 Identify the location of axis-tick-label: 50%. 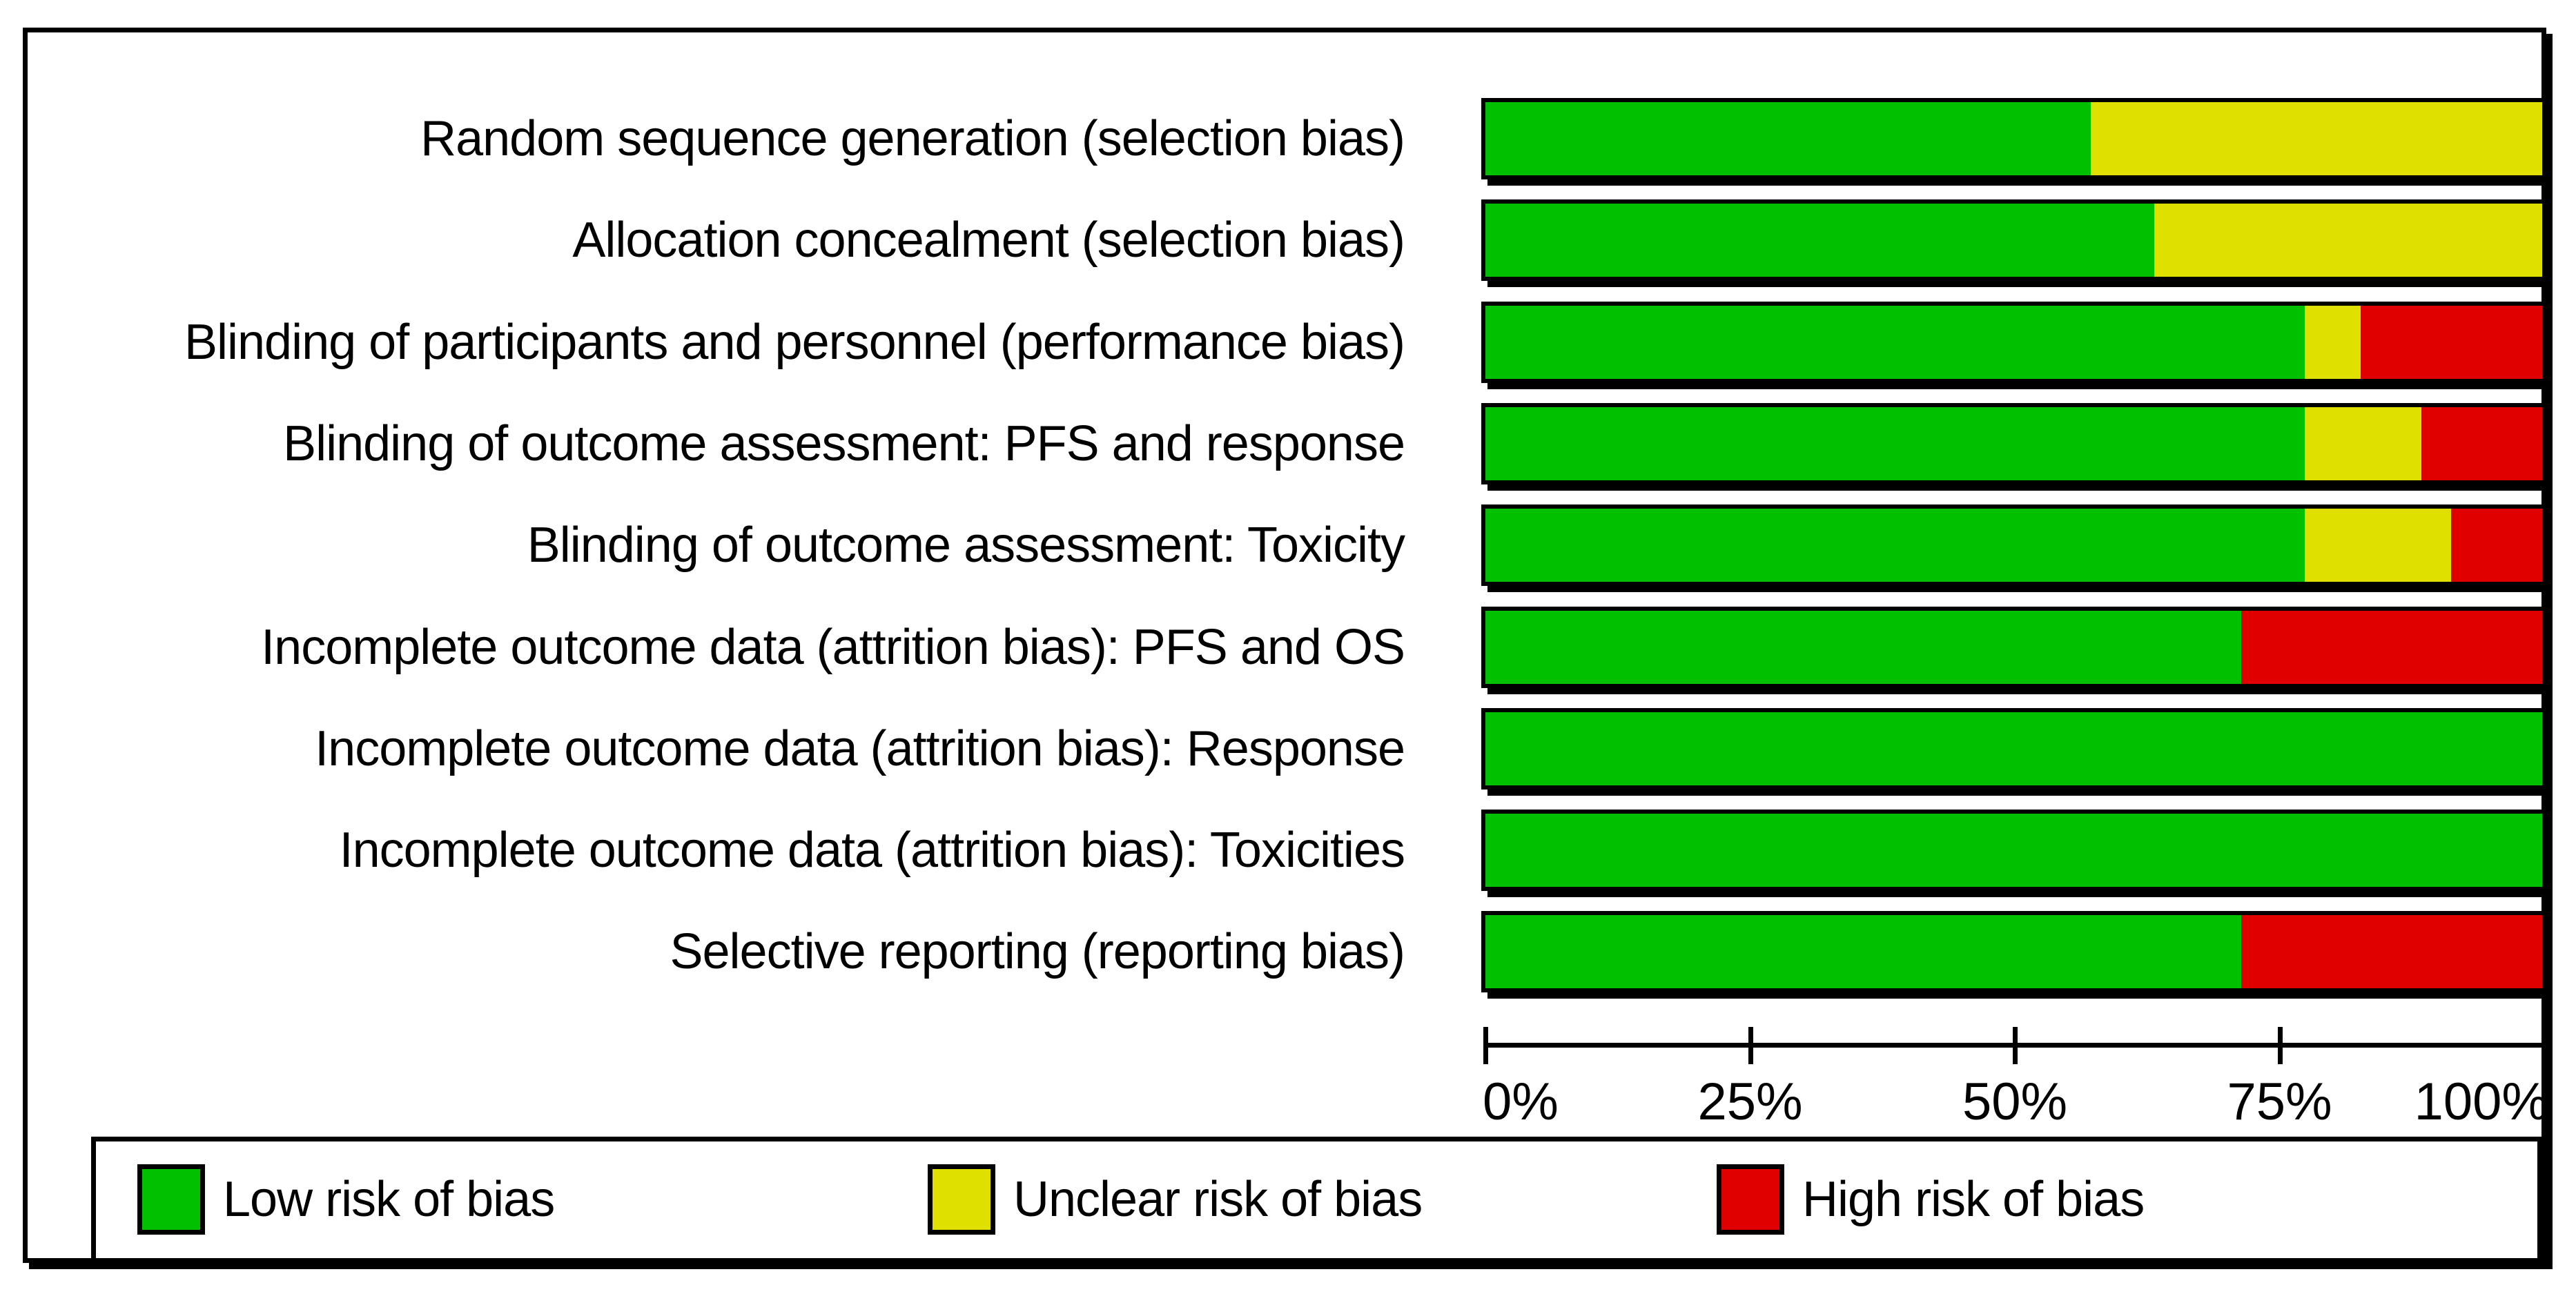
(2015, 1102).